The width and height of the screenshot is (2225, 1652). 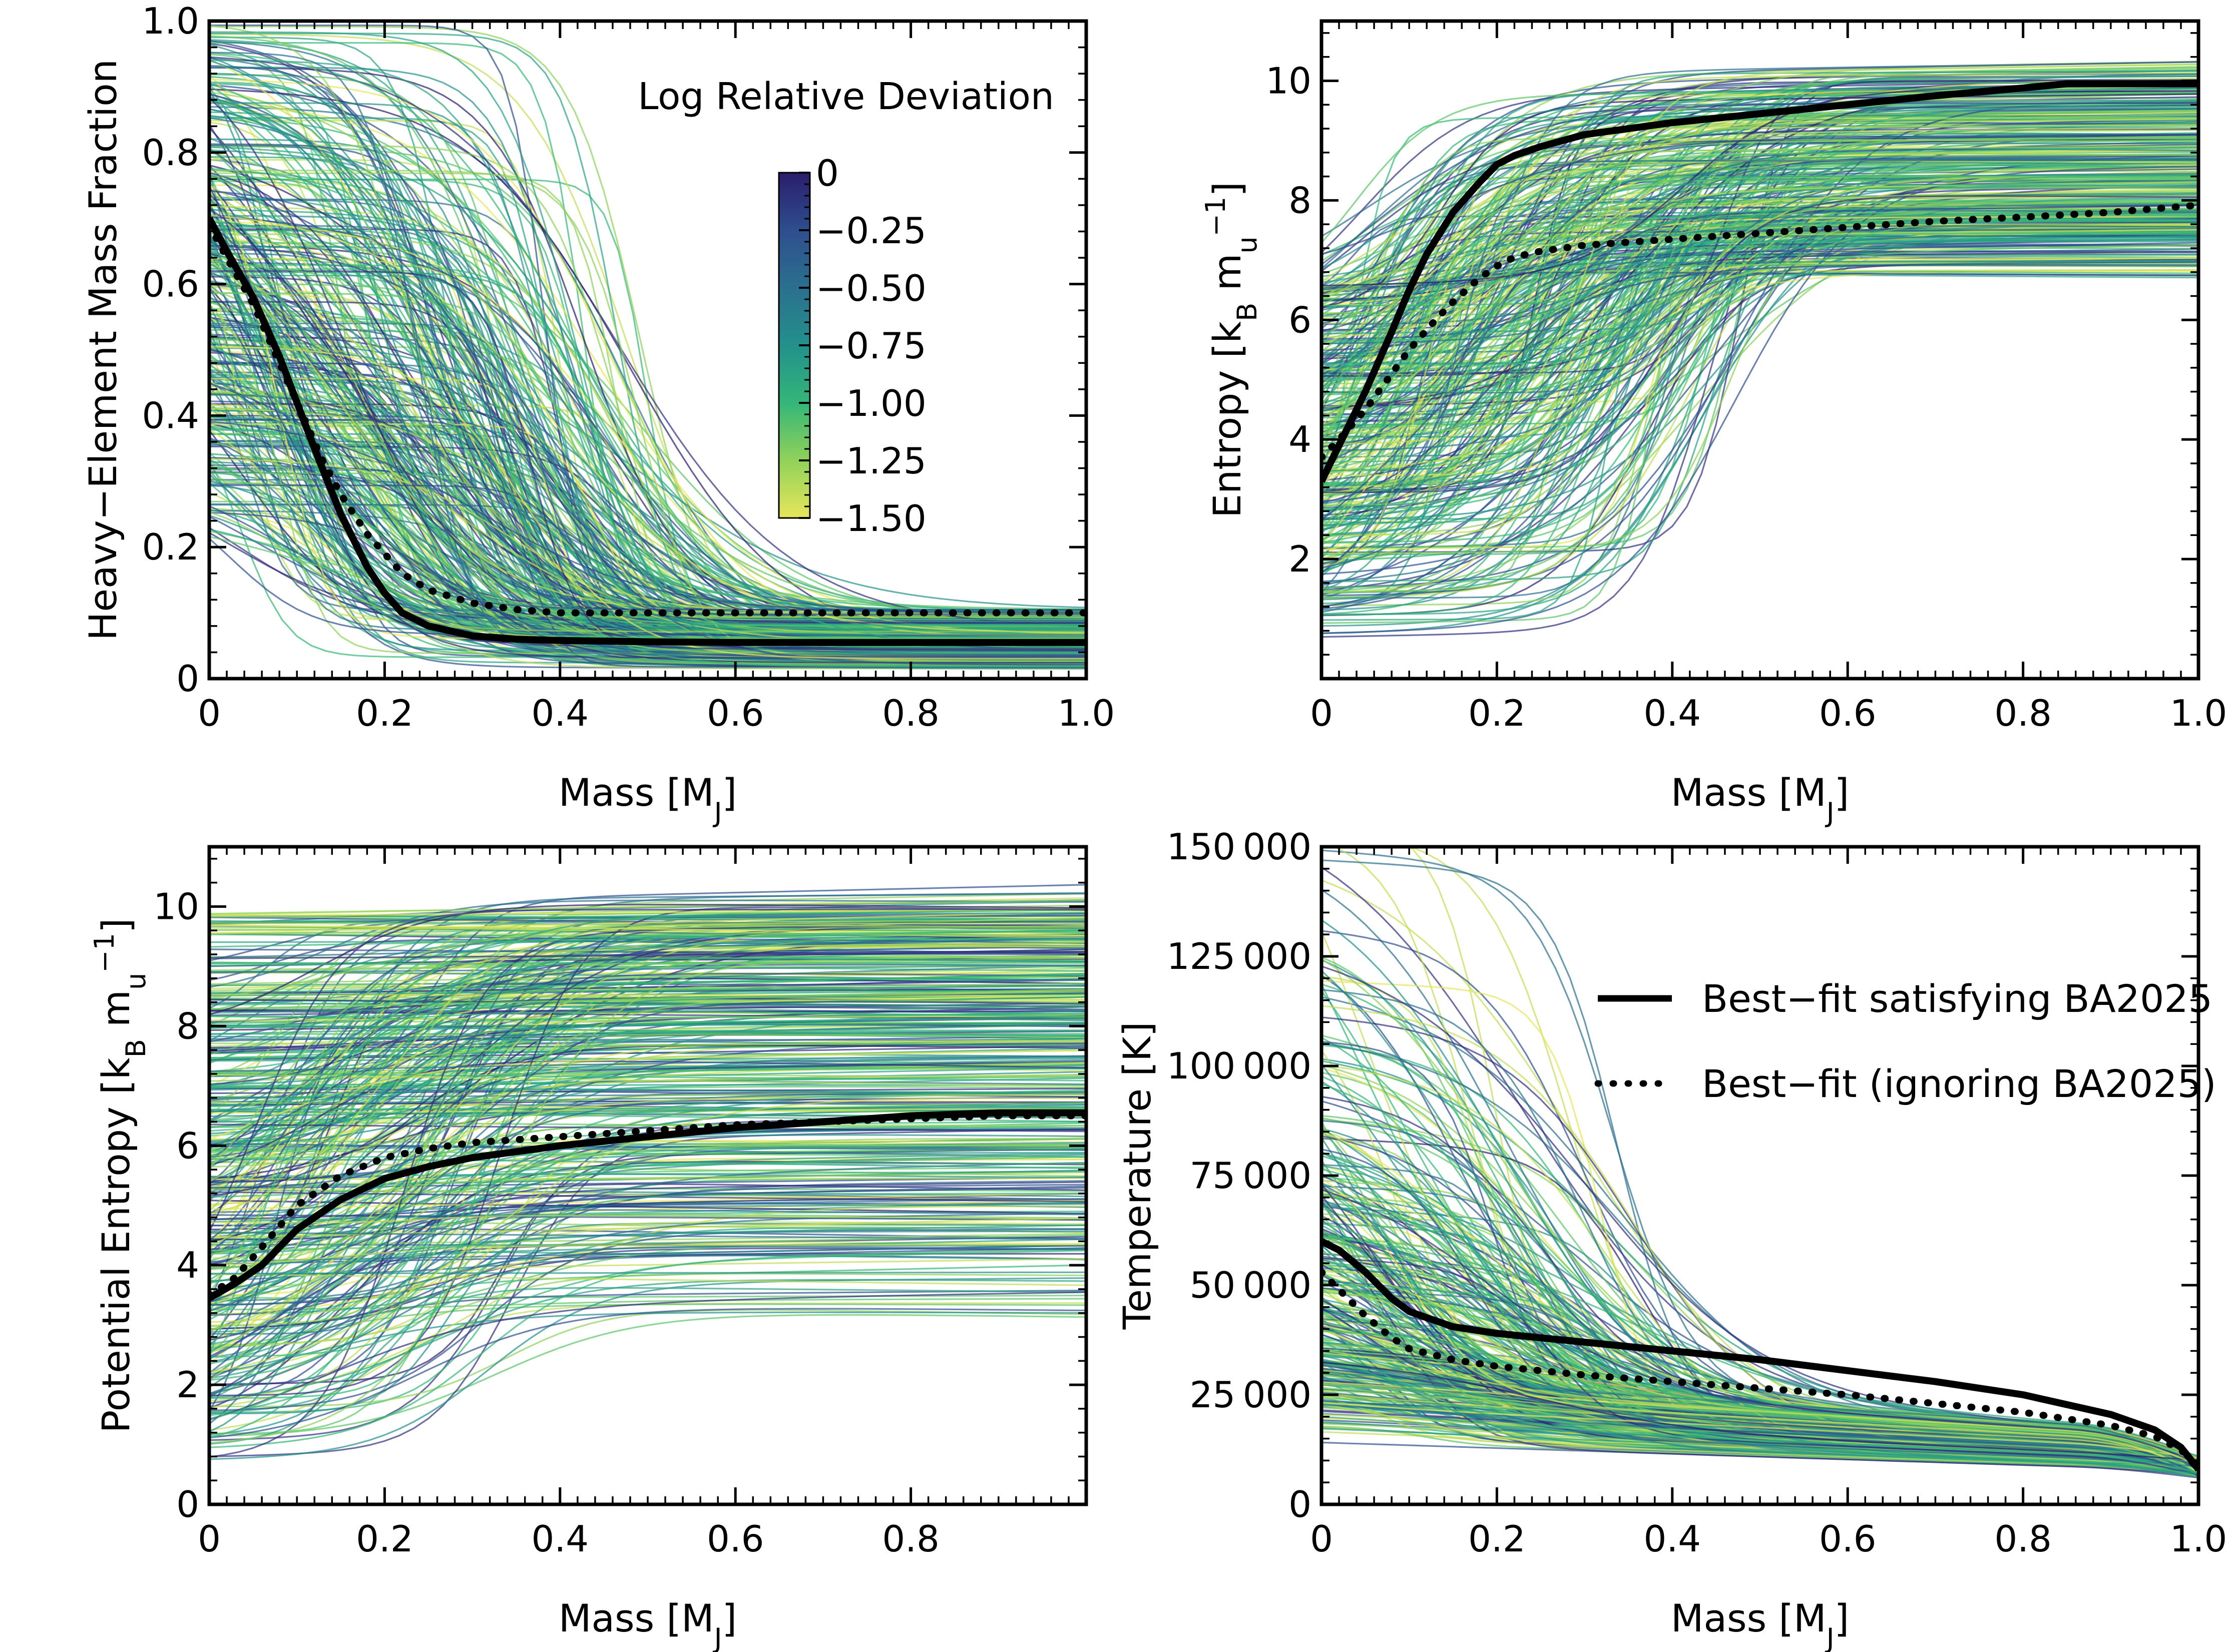 I want to click on y-tick-label: 2, so click(x=1299, y=559).